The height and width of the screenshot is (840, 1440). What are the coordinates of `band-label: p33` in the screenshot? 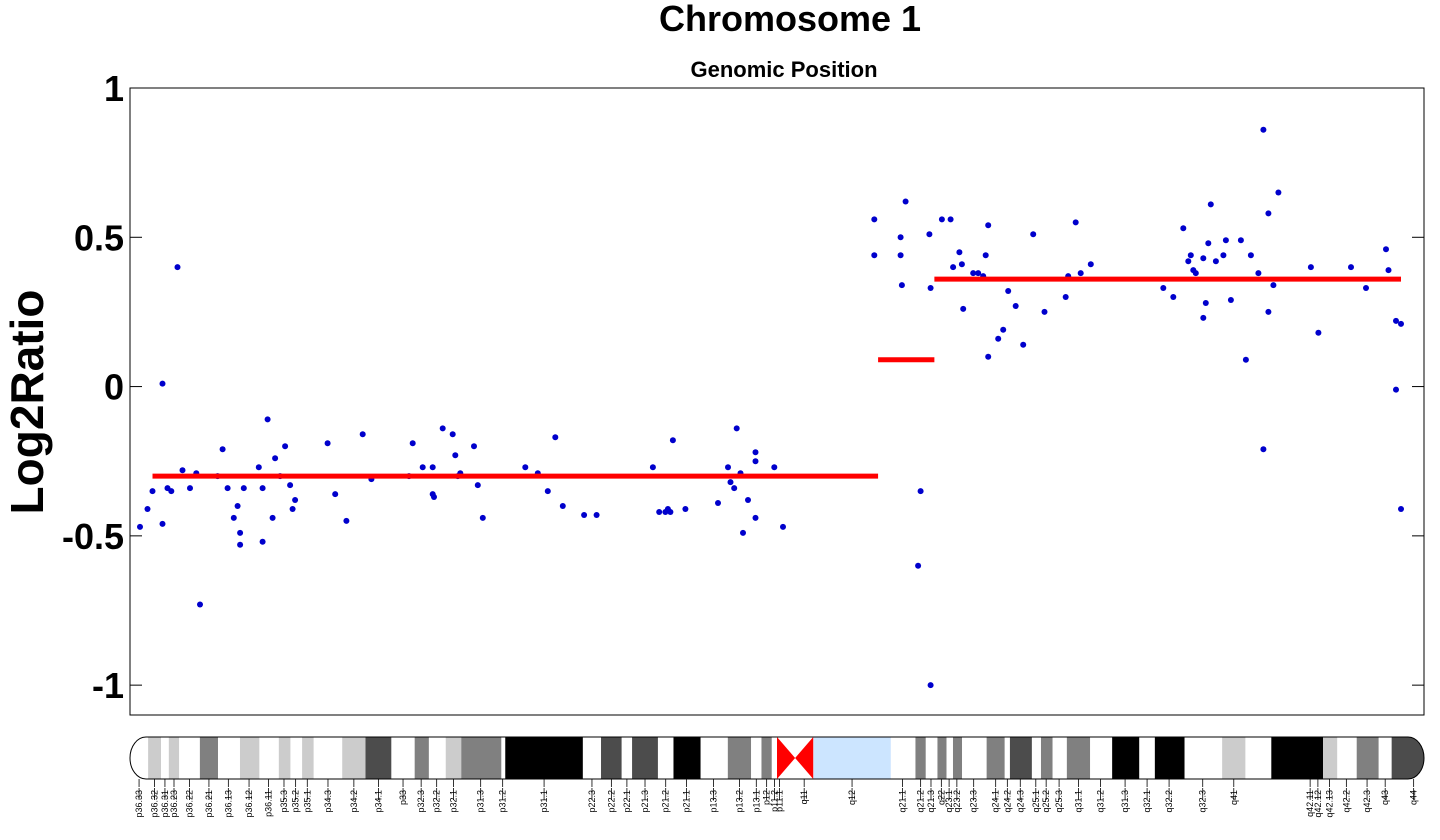 It's located at (403, 797).